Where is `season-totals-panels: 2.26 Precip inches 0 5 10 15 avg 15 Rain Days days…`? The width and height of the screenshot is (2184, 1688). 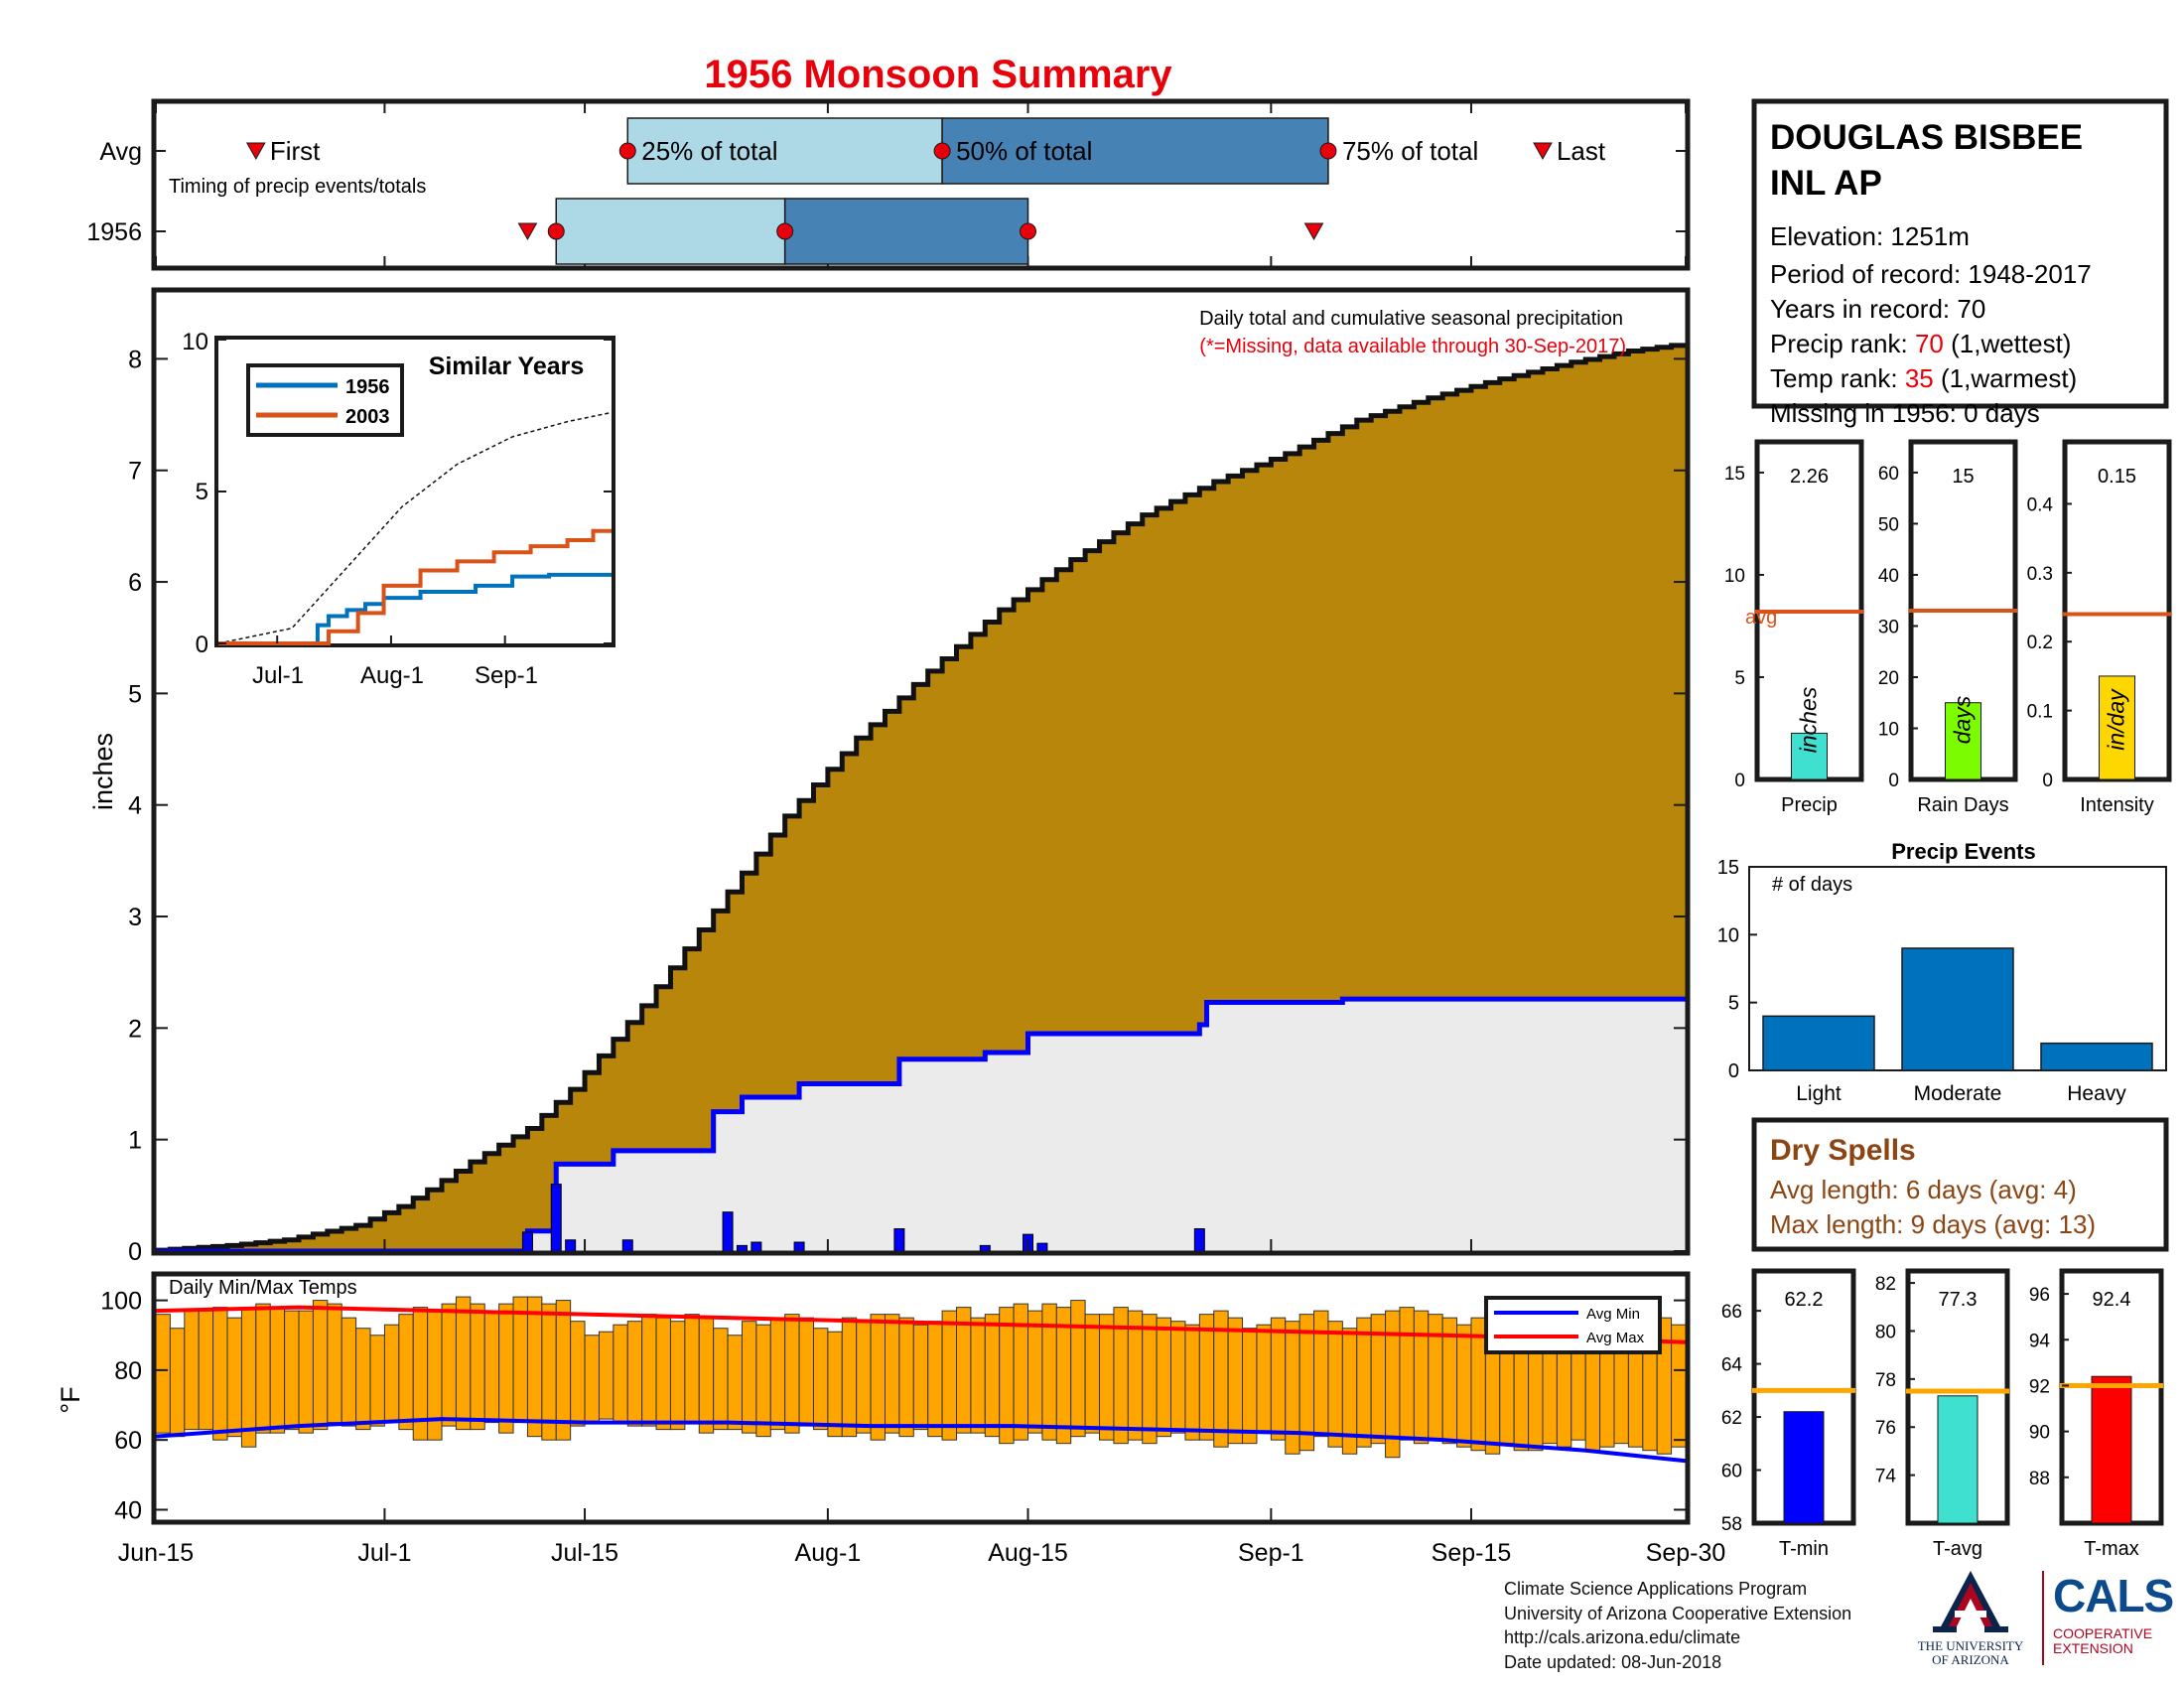
season-totals-panels: 2.26 Precip inches 0 5 10 15 avg 15 Rain Days days… is located at coordinates (1948, 627).